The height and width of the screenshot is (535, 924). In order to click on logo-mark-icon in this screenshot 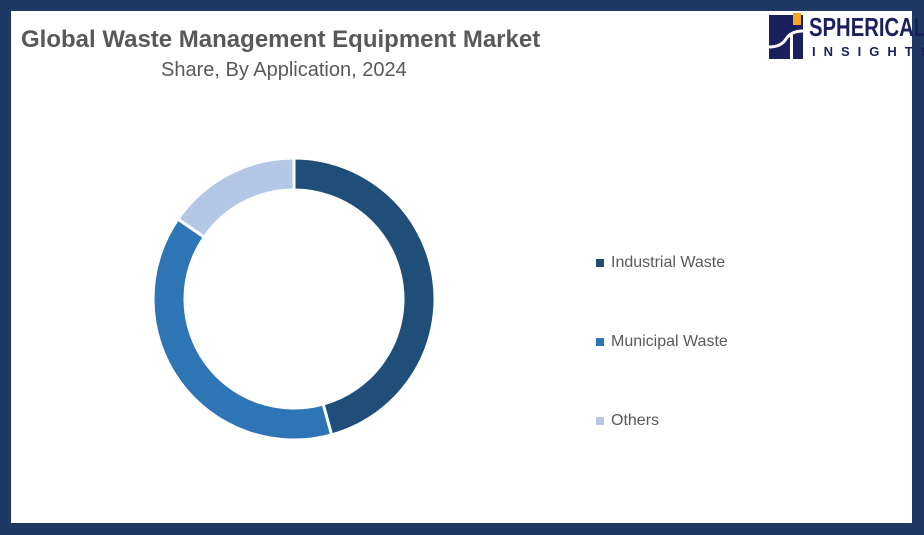, I will do `click(786, 36)`.